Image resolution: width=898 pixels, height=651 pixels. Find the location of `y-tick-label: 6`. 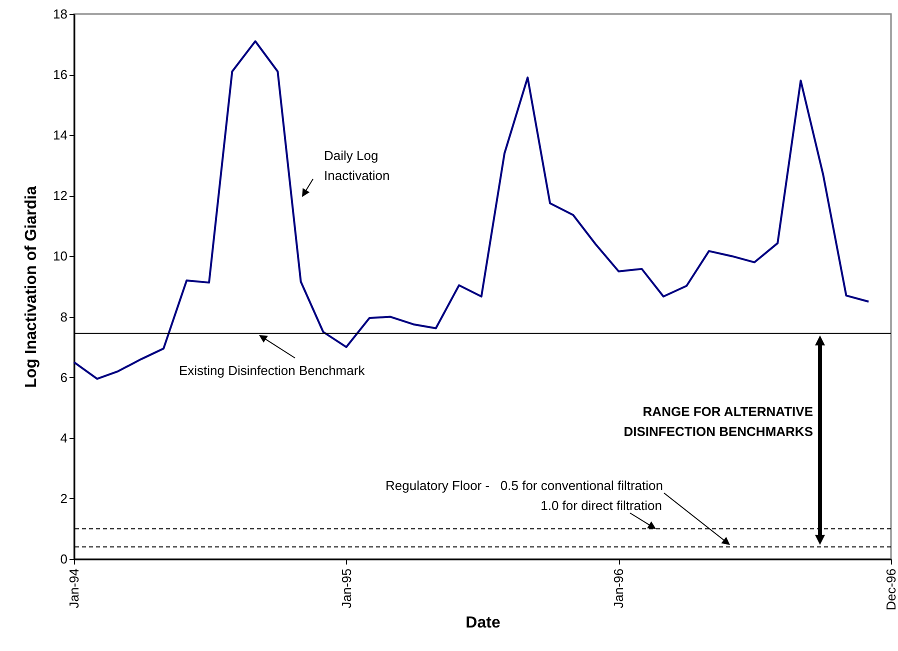

y-tick-label: 6 is located at coordinates (64, 377).